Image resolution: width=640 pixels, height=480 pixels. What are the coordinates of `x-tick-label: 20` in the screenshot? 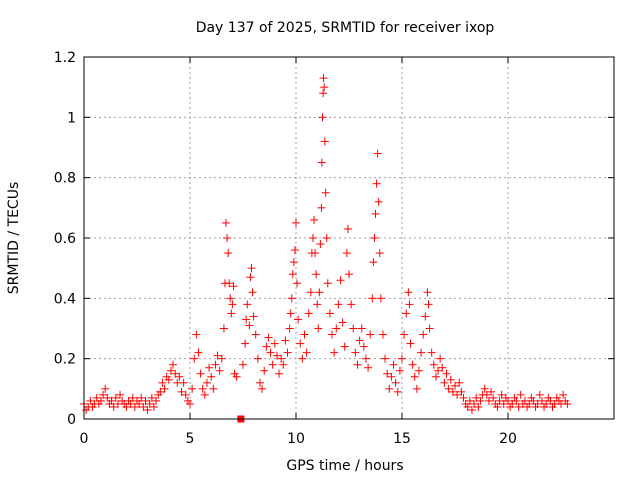 It's located at (508, 439).